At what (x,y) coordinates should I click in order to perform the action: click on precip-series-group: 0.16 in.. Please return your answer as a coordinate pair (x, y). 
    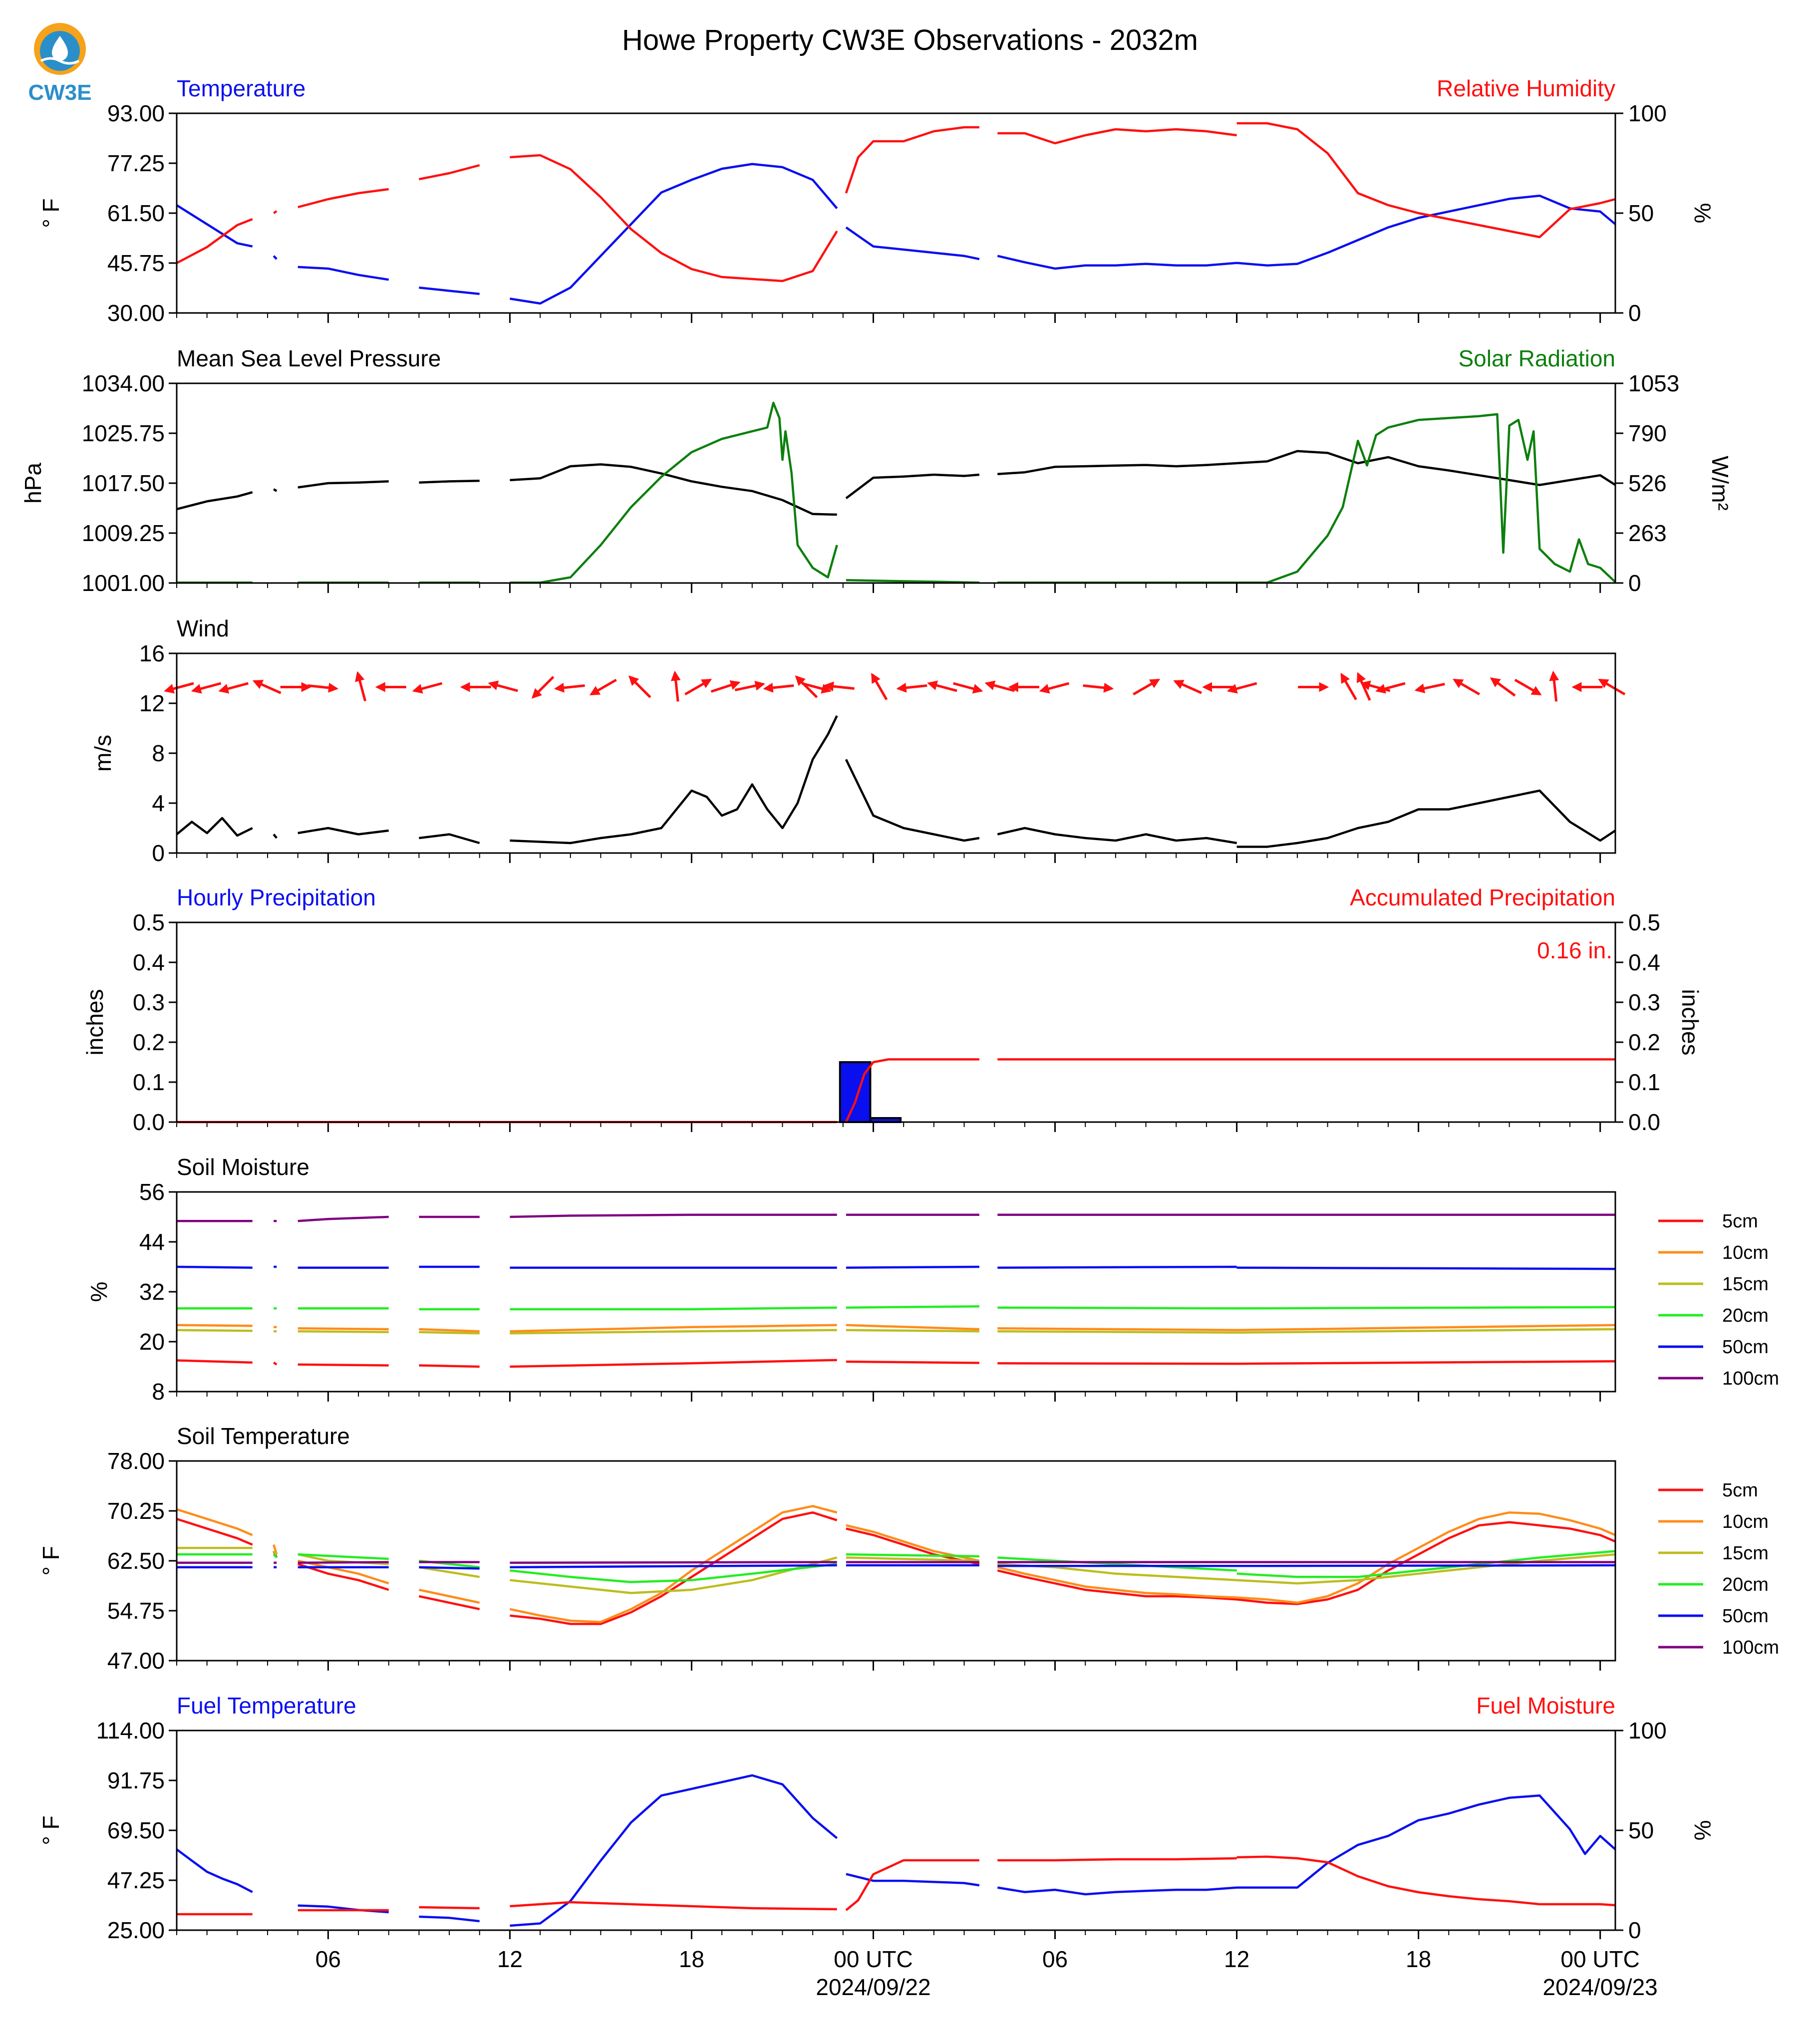
    Looking at the image, I should click on (896, 1030).